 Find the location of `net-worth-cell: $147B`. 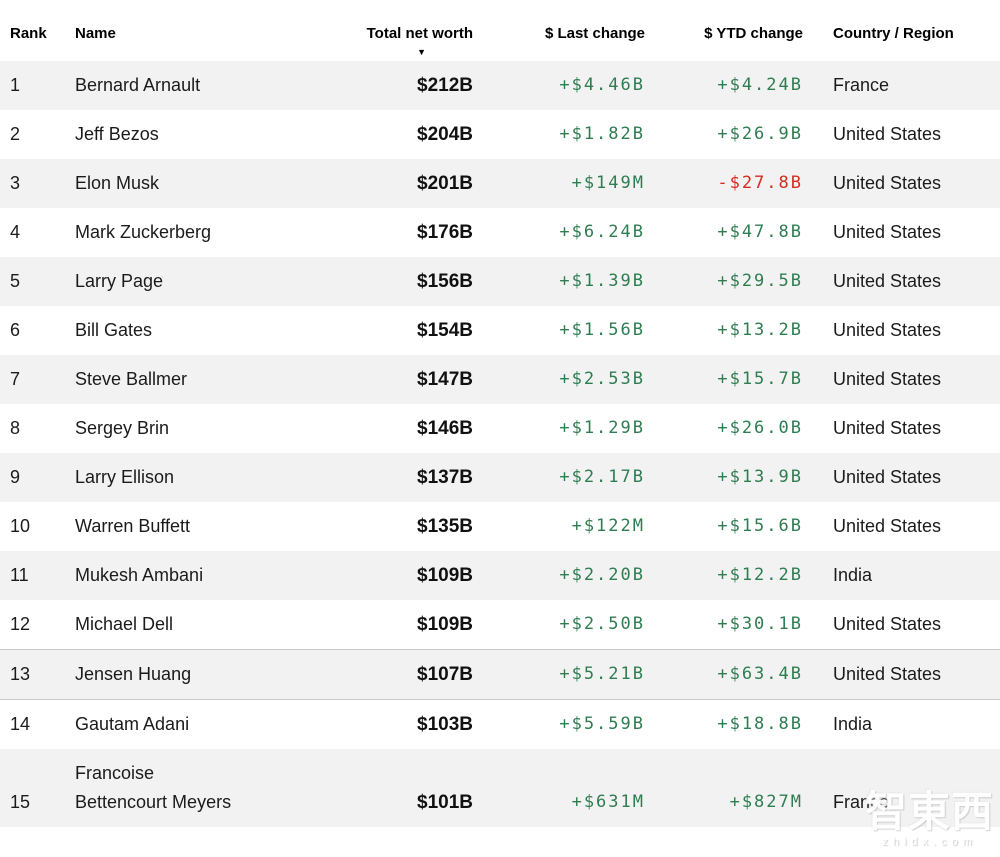

net-worth-cell: $147B is located at coordinates (413, 379).